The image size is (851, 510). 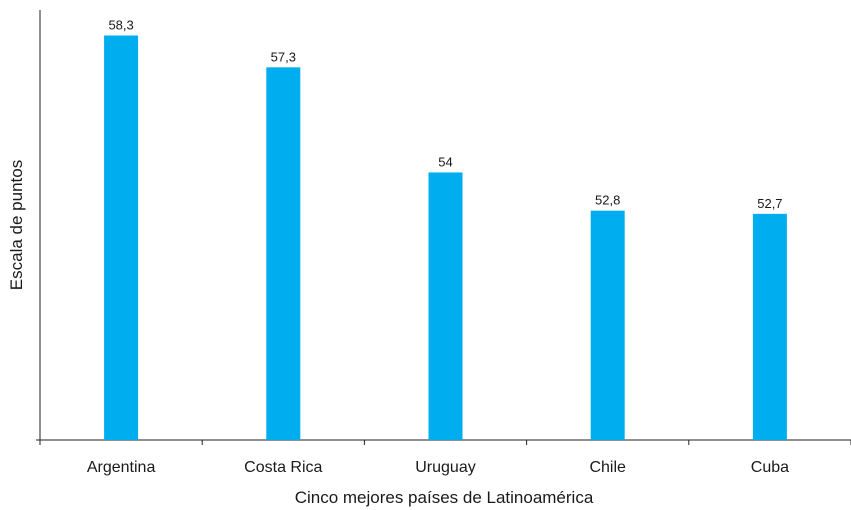 What do you see at coordinates (769, 203) in the screenshot?
I see `value-label: 52,7` at bounding box center [769, 203].